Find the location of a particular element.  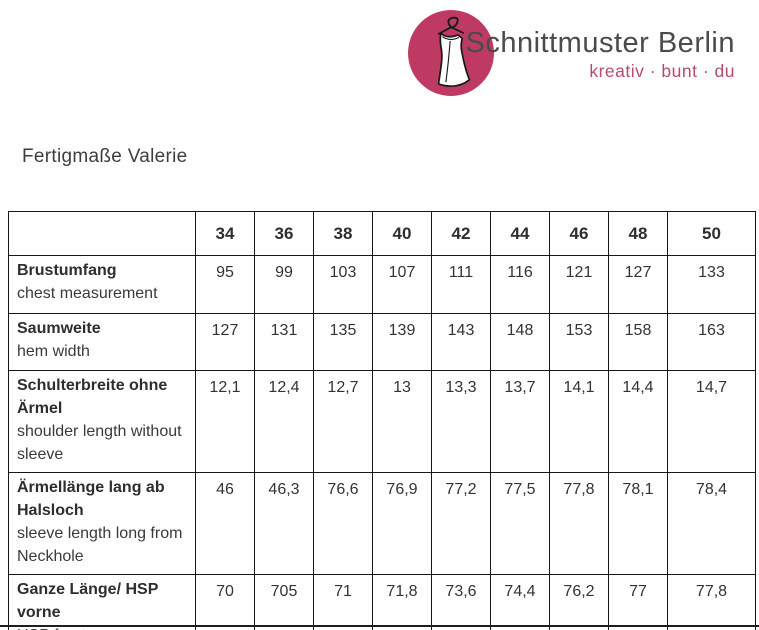

size-column-header: 46 is located at coordinates (579, 233).